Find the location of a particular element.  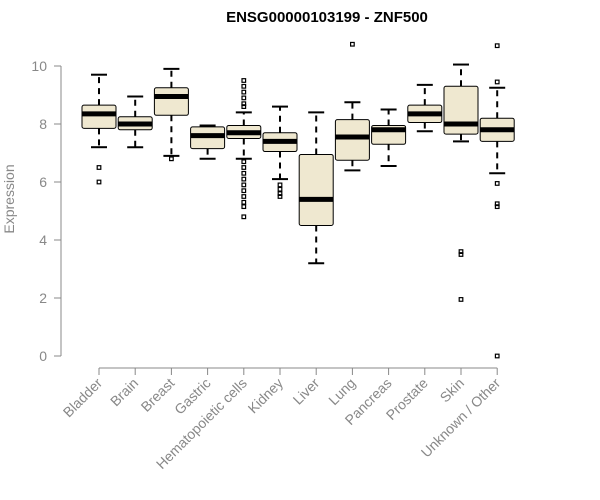

x-tick-label: Lung is located at coordinates (341, 391).